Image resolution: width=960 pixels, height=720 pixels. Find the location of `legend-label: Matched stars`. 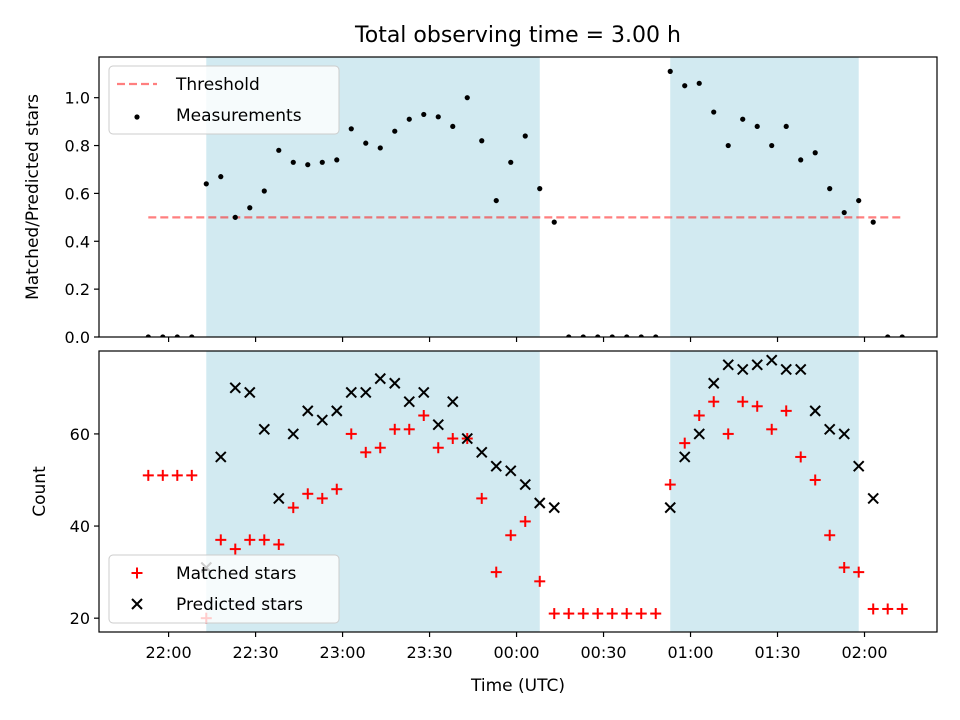

legend-label: Matched stars is located at coordinates (236, 574).